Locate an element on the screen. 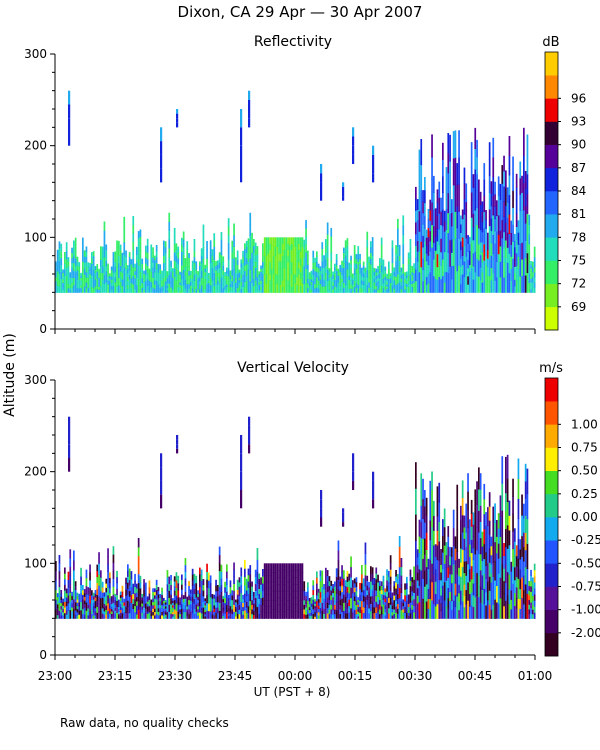  colorbar-label: -0.25 is located at coordinates (585, 540).